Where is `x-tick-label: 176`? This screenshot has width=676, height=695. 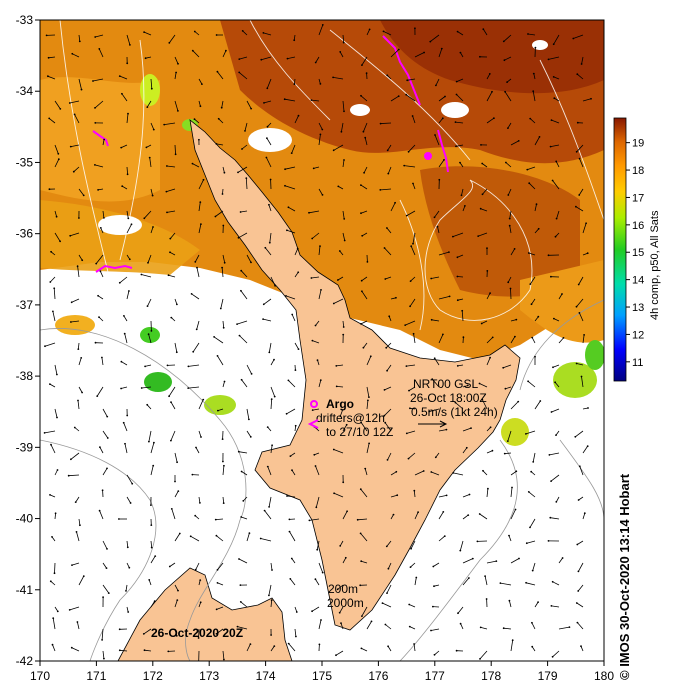 x-tick-label: 176 is located at coordinates (378, 676).